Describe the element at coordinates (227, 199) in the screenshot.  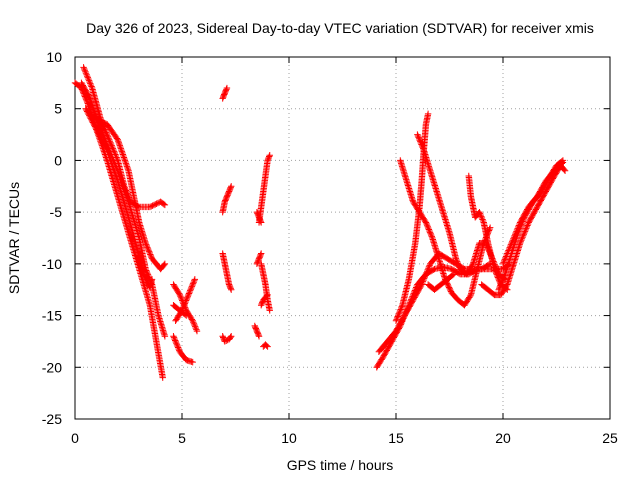
I see `series-arc11` at that location.